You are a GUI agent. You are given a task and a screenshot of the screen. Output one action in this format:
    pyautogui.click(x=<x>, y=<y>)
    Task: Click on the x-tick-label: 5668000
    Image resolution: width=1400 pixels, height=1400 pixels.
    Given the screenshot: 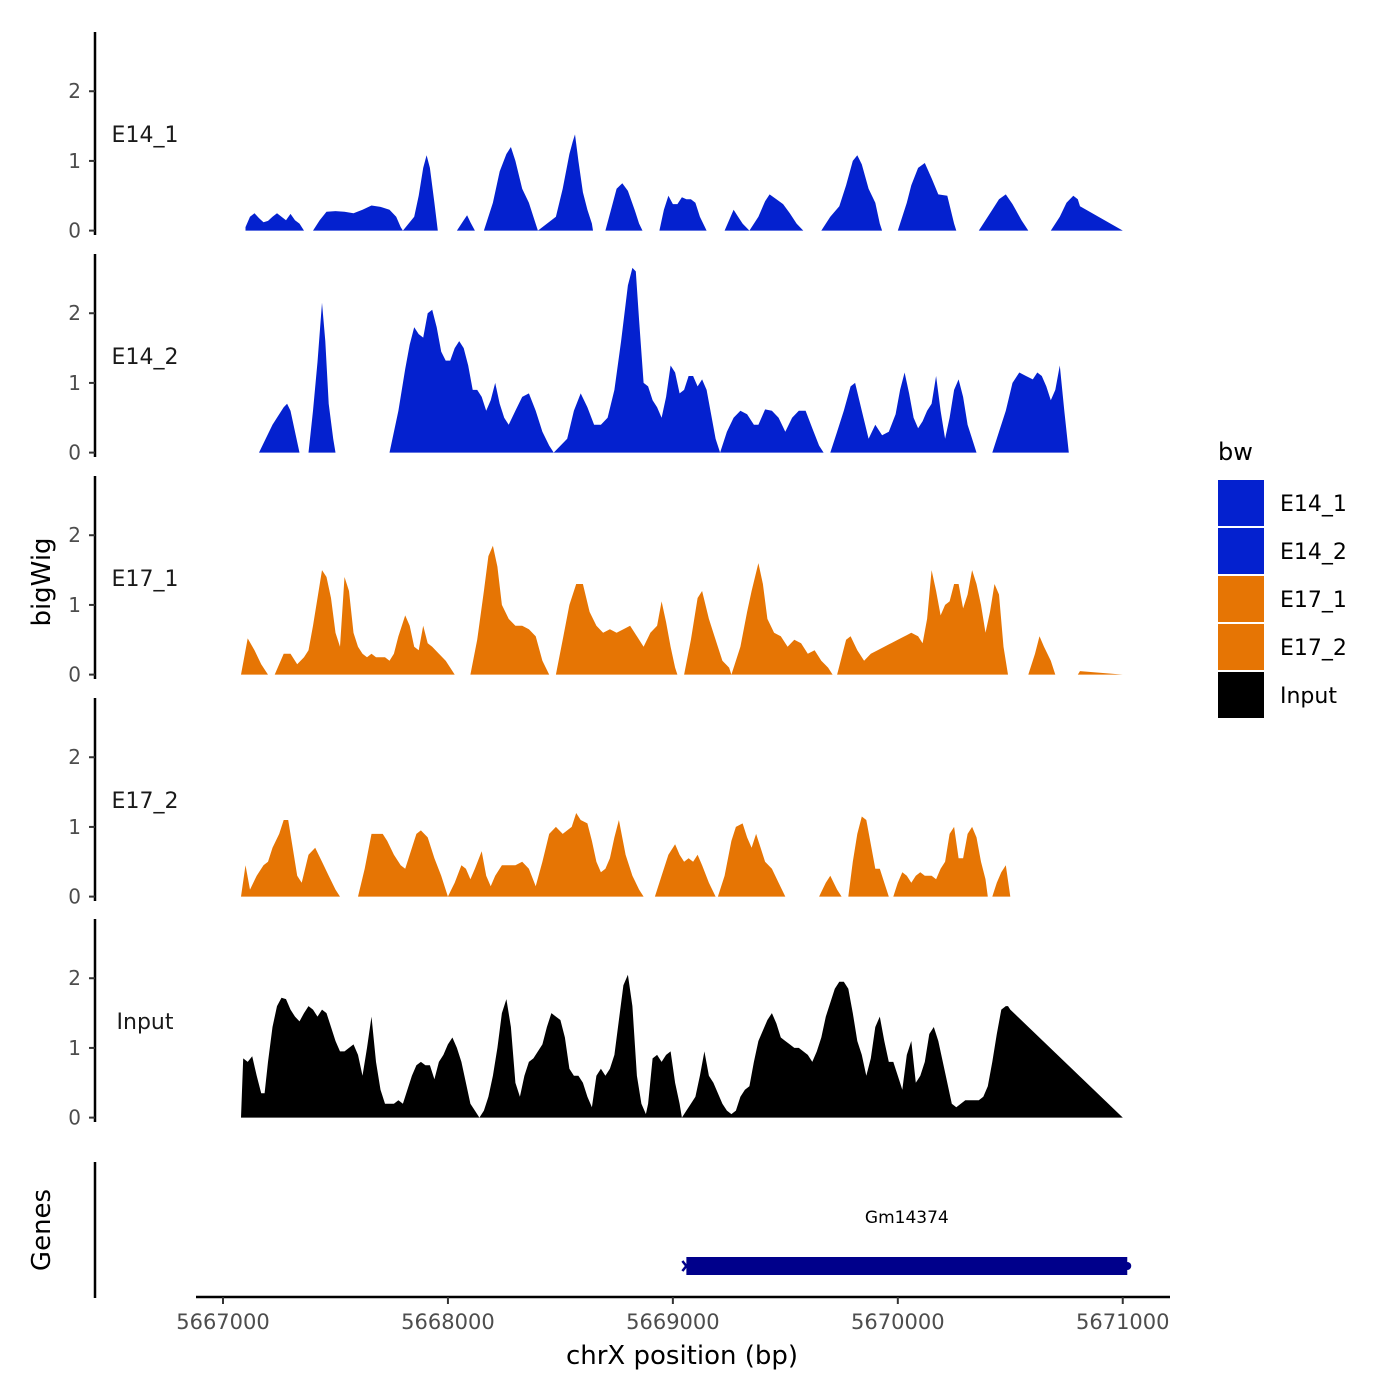 What is the action you would take?
    pyautogui.click(x=448, y=1322)
    